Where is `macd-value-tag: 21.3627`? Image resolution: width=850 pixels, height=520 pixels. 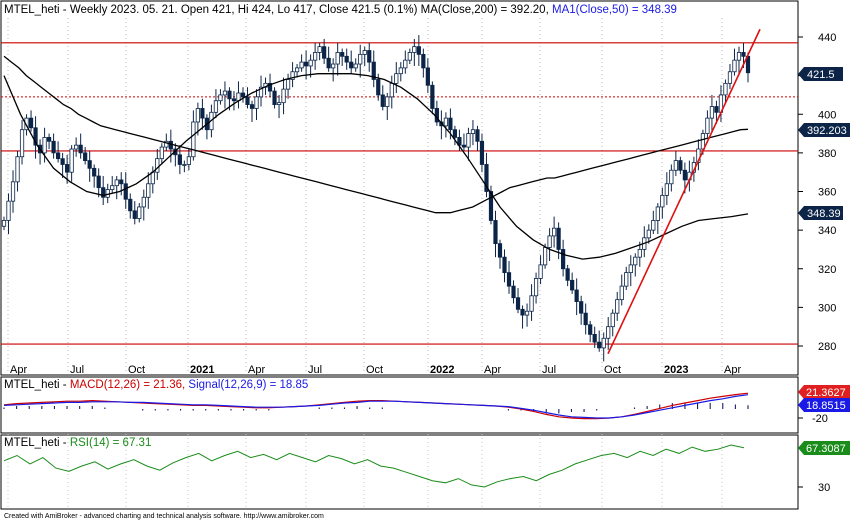 macd-value-tag: 21.3627 is located at coordinates (824, 392).